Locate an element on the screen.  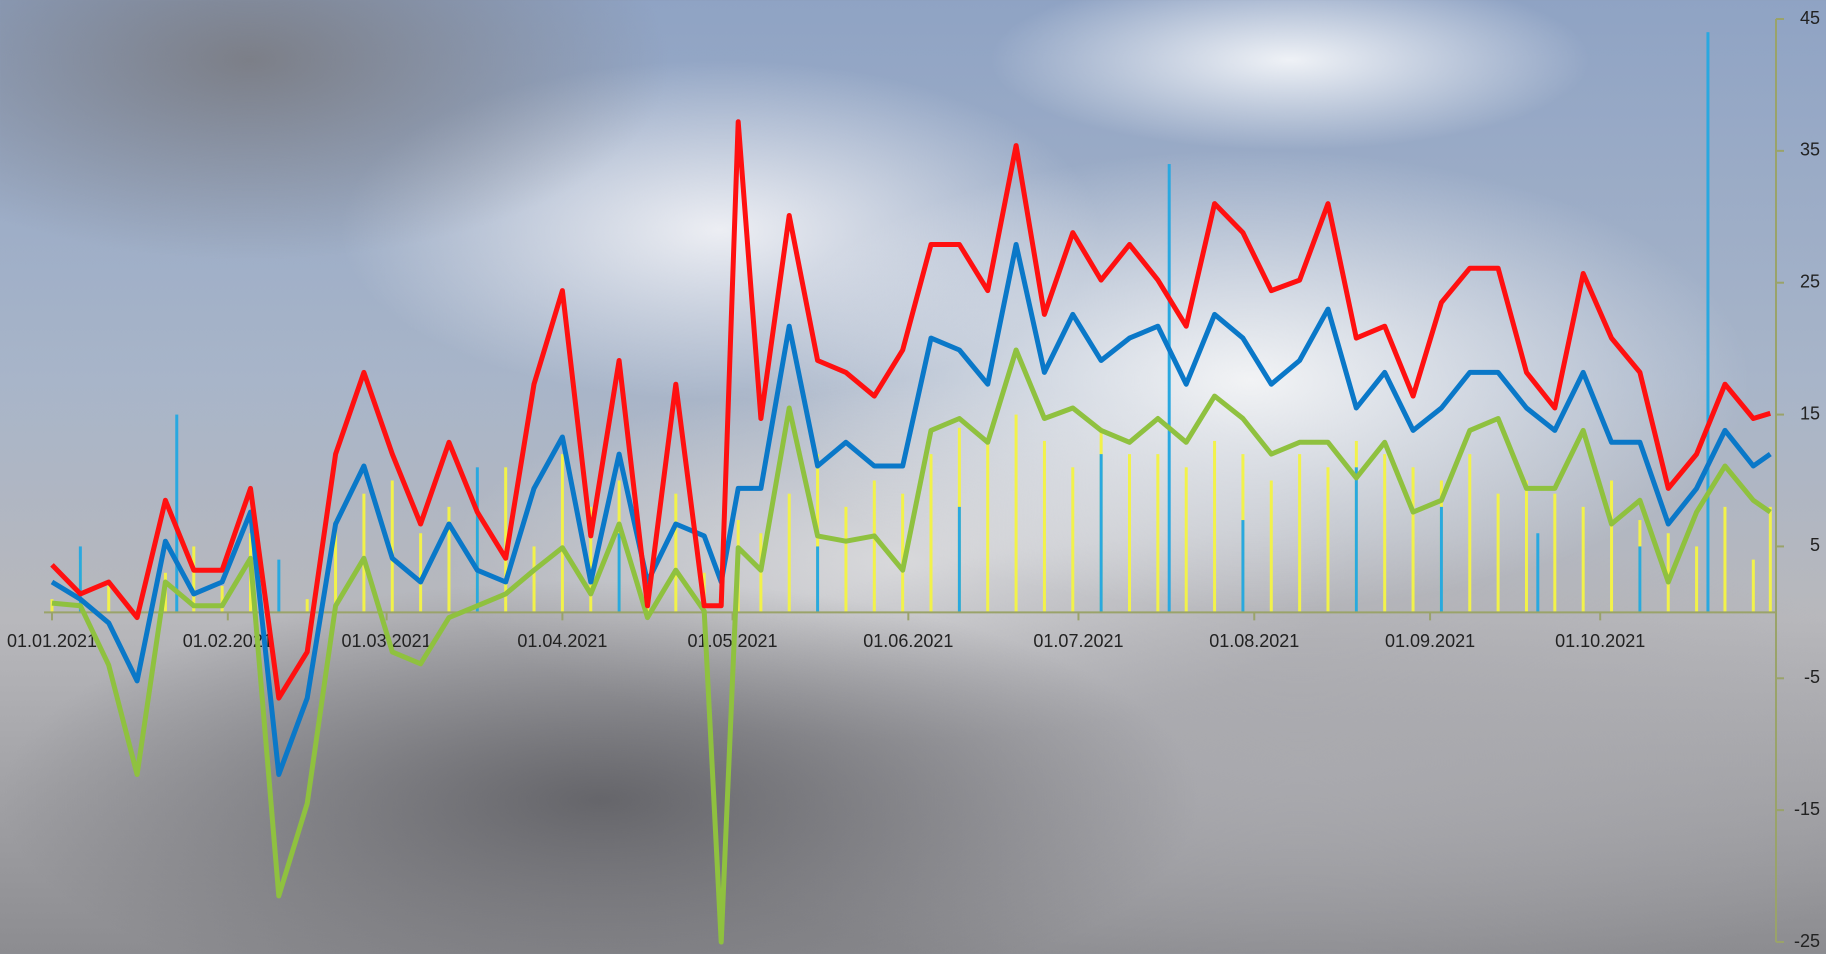
x-tick-label: 01.01.2021 is located at coordinates (52, 641).